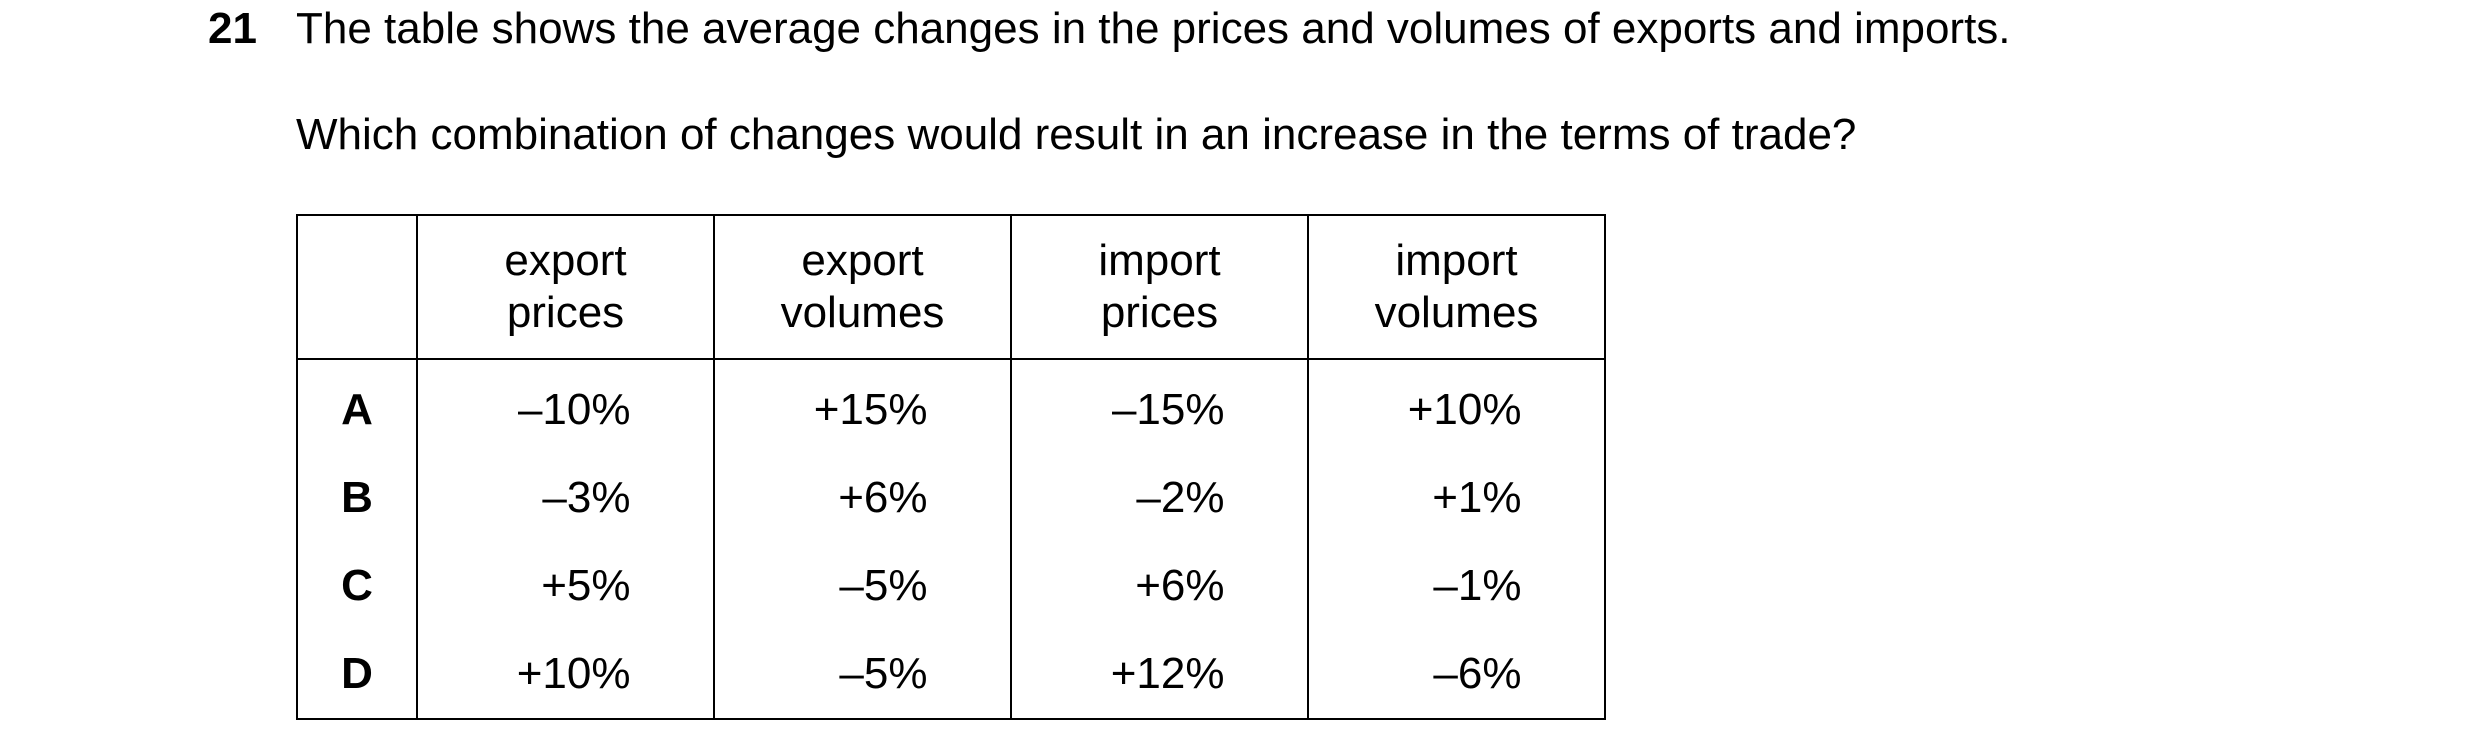  I want to click on cell-value: –6%, so click(1477, 673).